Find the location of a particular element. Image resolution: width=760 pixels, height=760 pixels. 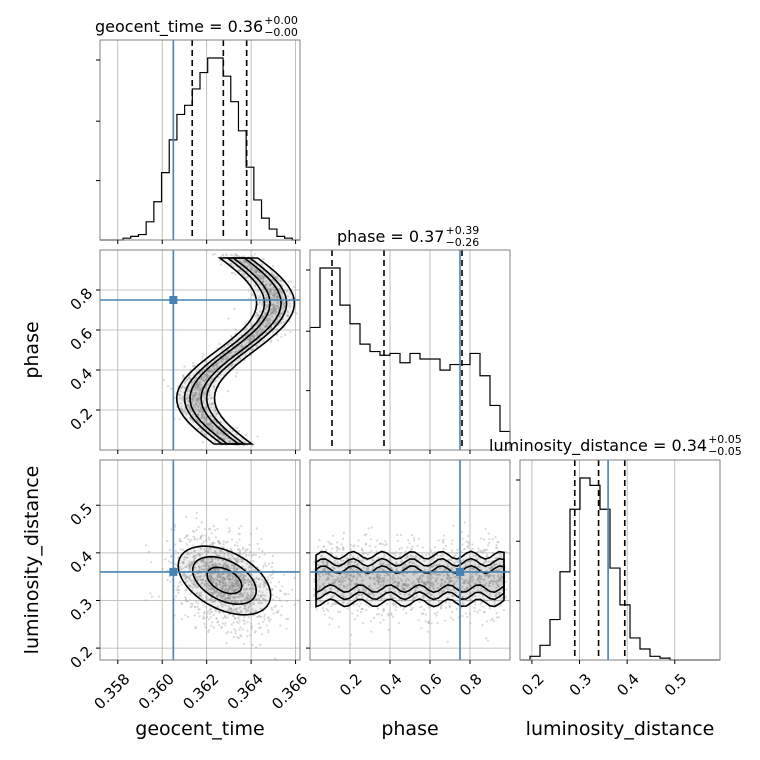

density-contour is located at coordinates (224, 581).